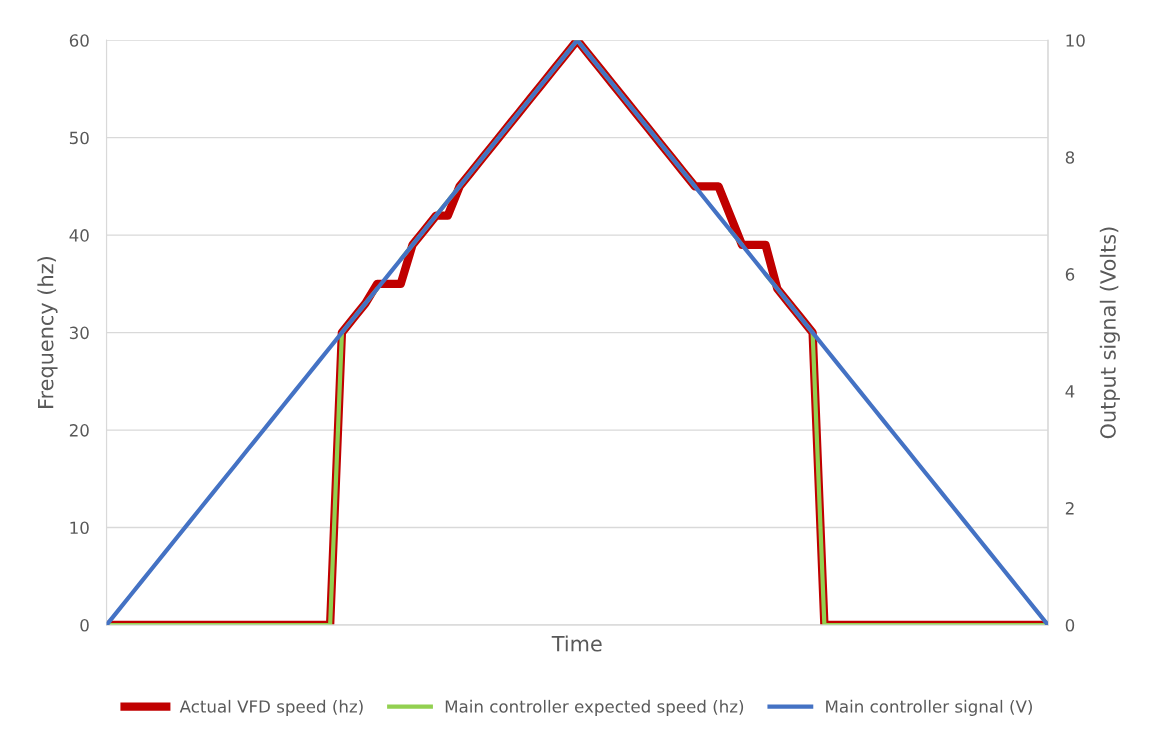 This screenshot has width=1158, height=731. What do you see at coordinates (79, 40) in the screenshot?
I see `y-tick-label: 60` at bounding box center [79, 40].